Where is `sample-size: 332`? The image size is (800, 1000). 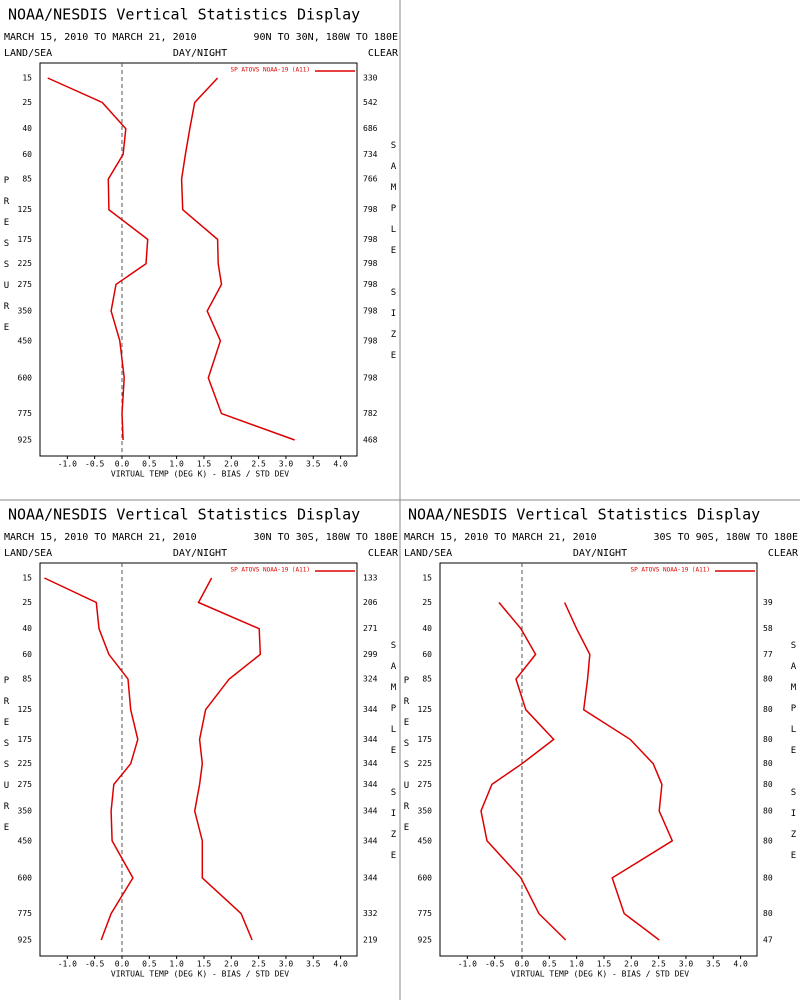
sample-size: 332 is located at coordinates (370, 913).